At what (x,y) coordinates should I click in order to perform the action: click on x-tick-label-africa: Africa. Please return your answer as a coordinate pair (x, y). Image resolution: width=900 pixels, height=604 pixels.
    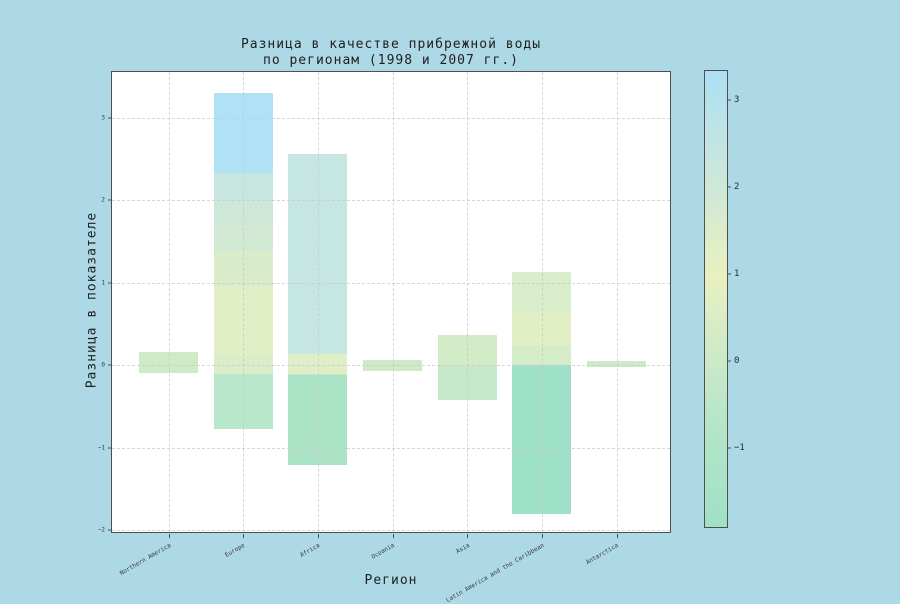
    Looking at the image, I should click on (310, 550).